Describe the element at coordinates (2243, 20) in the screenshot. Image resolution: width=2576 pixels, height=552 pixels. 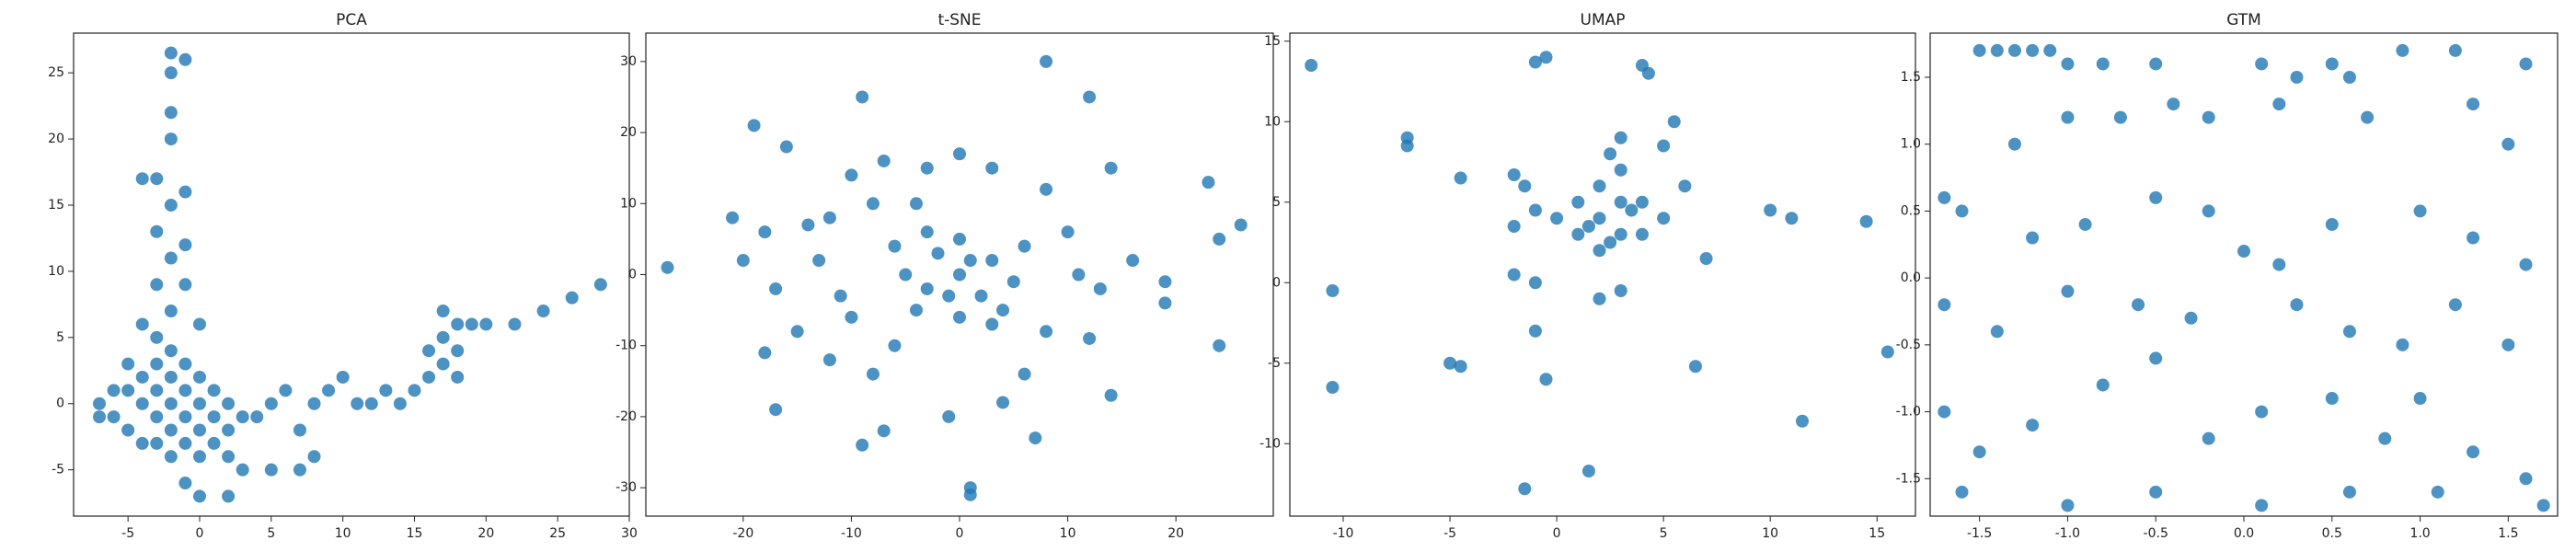
I see `chart-title: GTM` at that location.